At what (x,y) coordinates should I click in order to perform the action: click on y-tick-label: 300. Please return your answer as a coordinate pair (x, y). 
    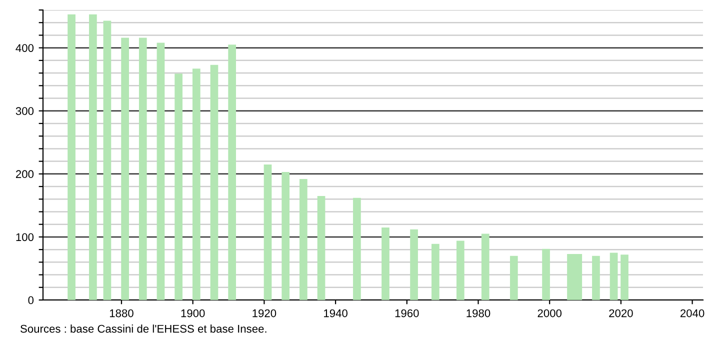
    Looking at the image, I should click on (25, 111).